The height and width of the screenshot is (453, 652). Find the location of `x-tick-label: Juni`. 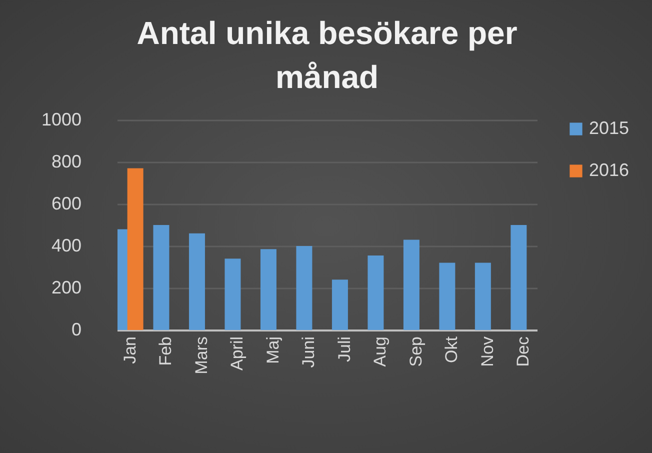

x-tick-label: Juni is located at coordinates (308, 352).